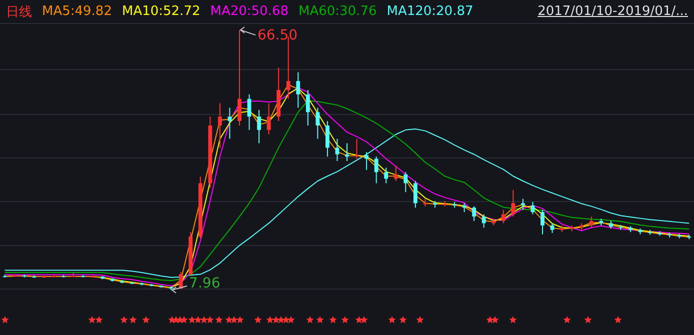  What do you see at coordinates (249, 11) in the screenshot?
I see `text: MA20:50.68` at bounding box center [249, 11].